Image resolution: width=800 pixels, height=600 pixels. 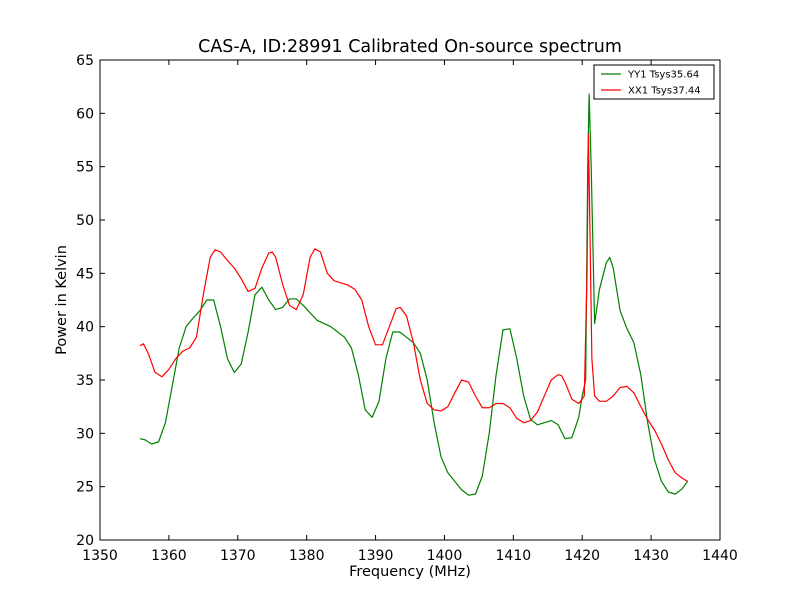 I want to click on x-tick-label: 1350, so click(x=100, y=556).